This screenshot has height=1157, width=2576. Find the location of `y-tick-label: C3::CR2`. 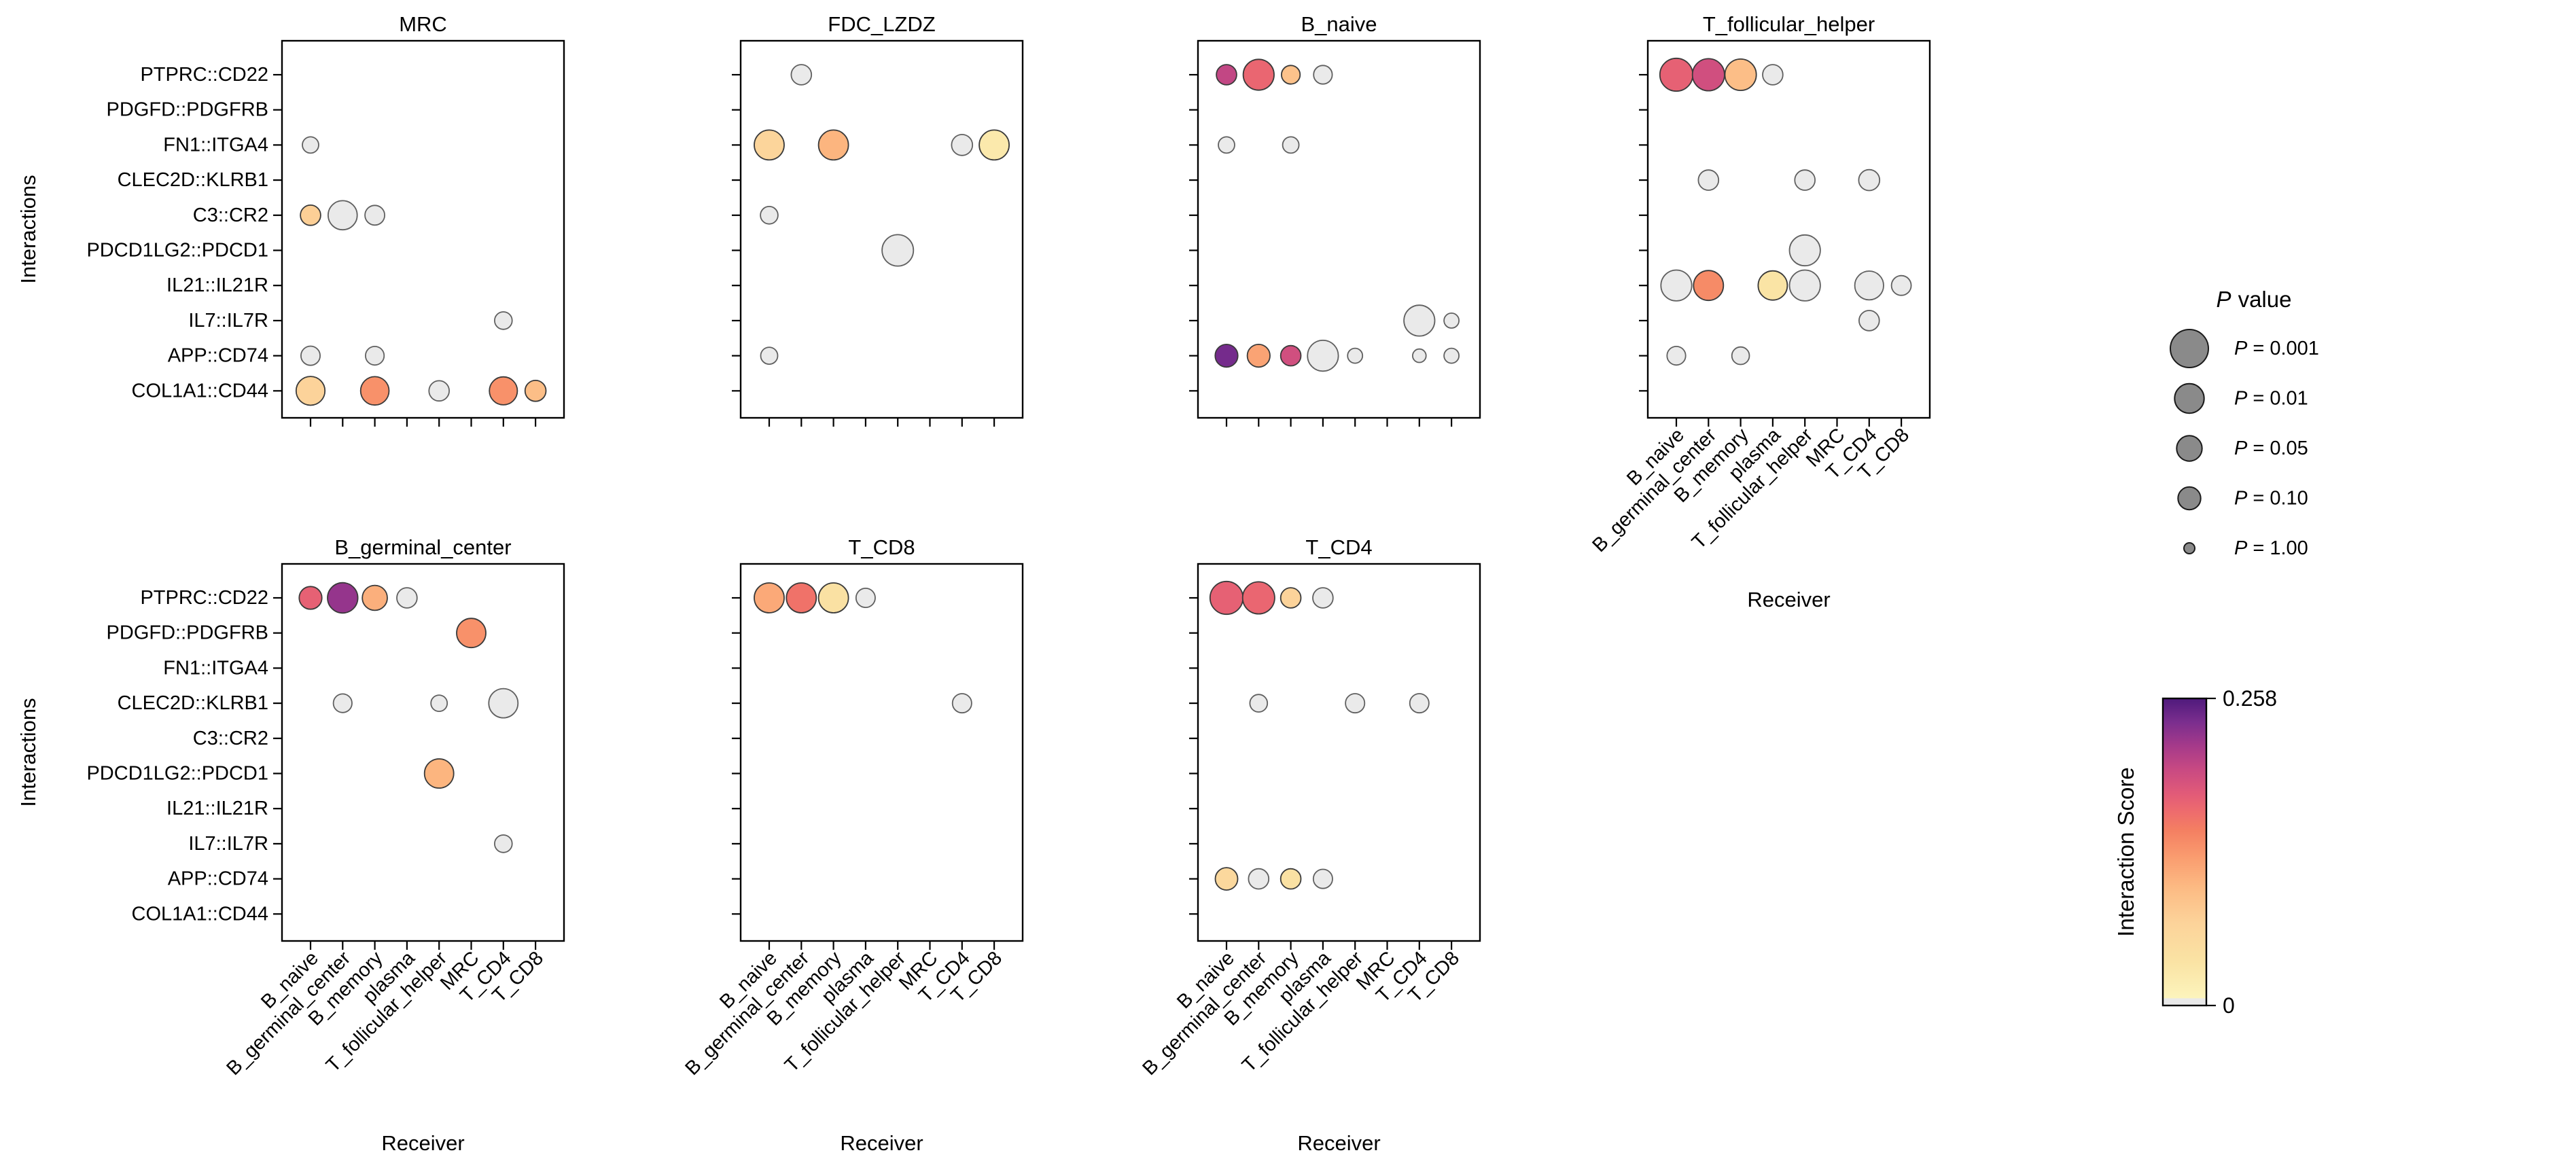

y-tick-label: C3::CR2 is located at coordinates (230, 215).